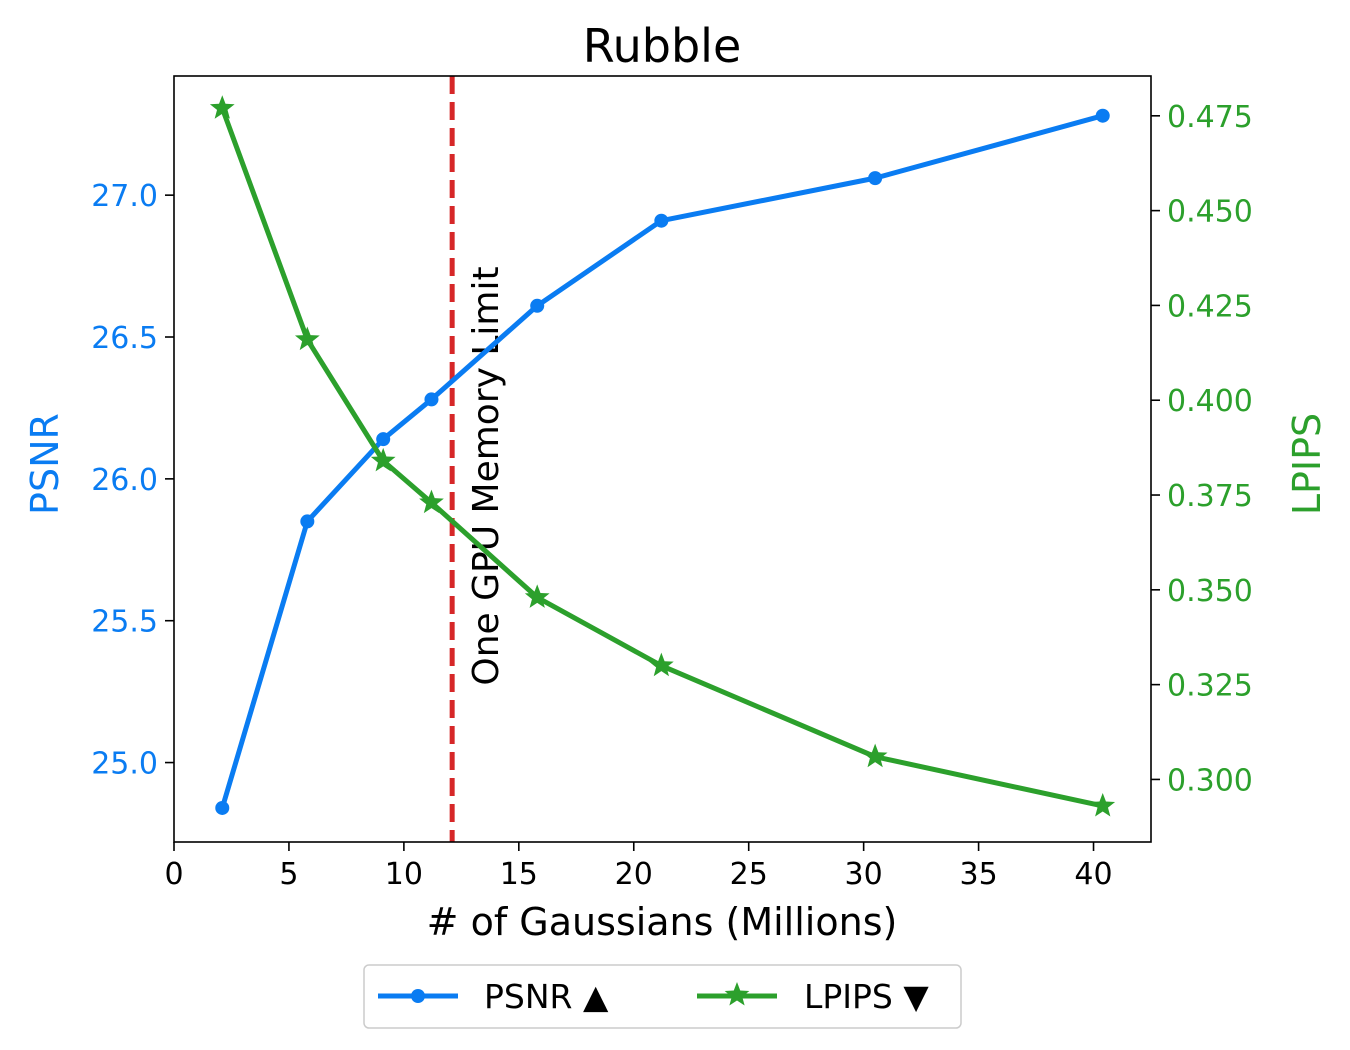 Image resolution: width=1350 pixels, height=1050 pixels. What do you see at coordinates (978, 874) in the screenshot?
I see `x-tick-label: 35` at bounding box center [978, 874].